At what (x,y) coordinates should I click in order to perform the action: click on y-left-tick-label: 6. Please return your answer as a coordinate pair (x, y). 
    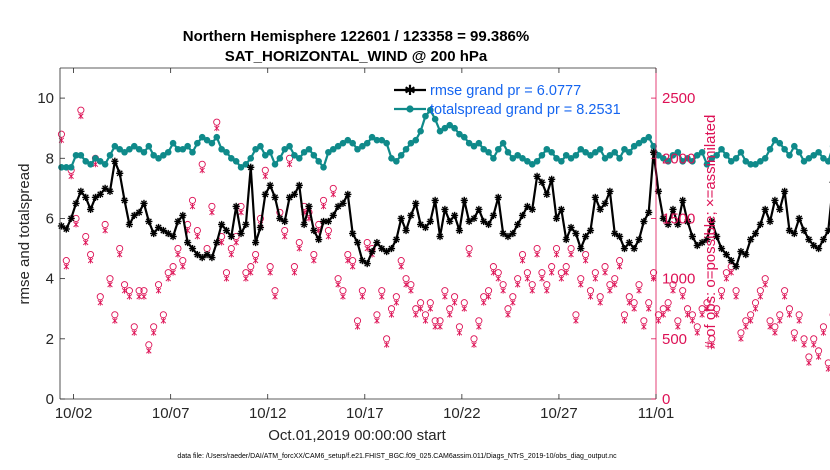
    Looking at the image, I should click on (50, 218).